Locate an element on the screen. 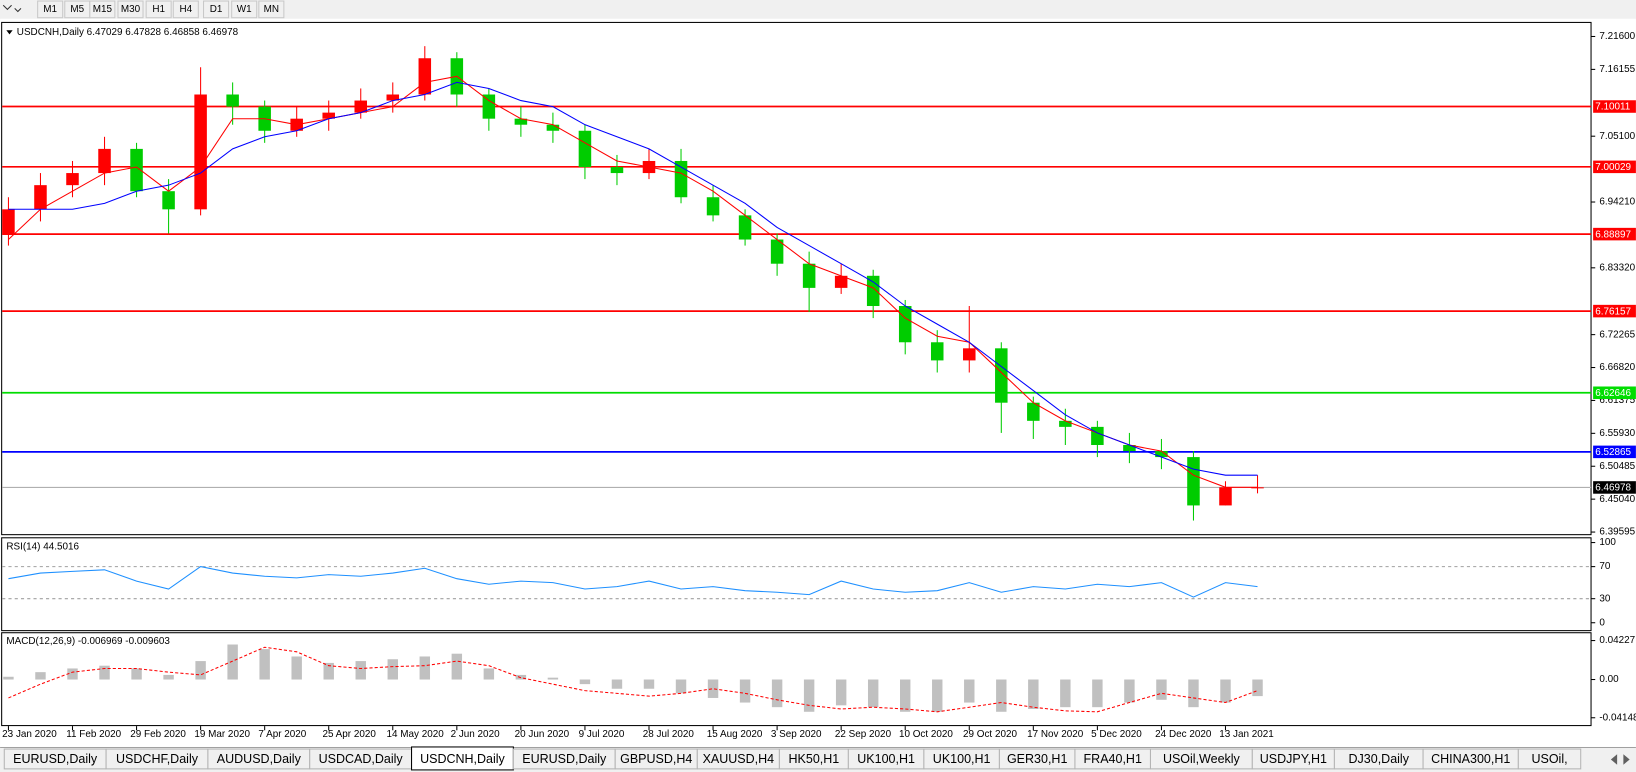 The image size is (1636, 772). tab-label: USDCAD,Daily is located at coordinates (361, 759).